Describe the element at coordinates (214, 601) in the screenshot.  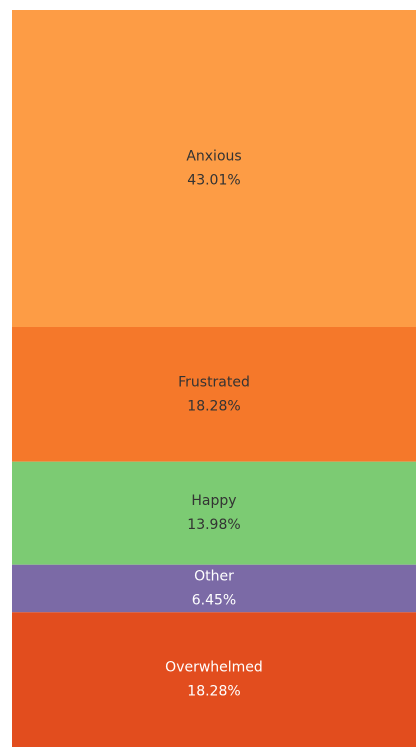
I see `segment-value-label: 6.45%` at that location.